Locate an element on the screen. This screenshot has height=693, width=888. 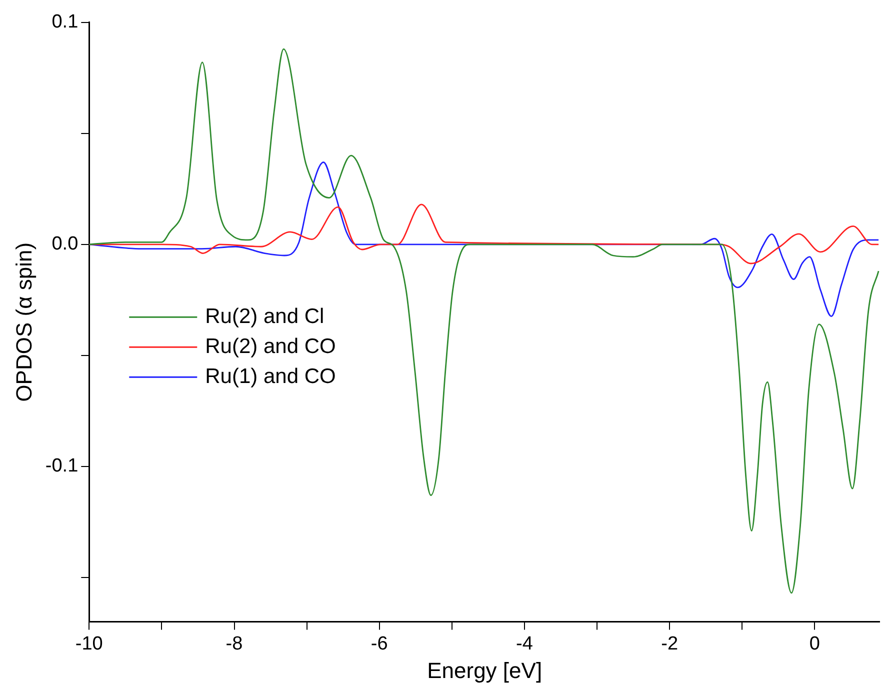
legend-label: Ru(2) and Cl is located at coordinates (264, 316).